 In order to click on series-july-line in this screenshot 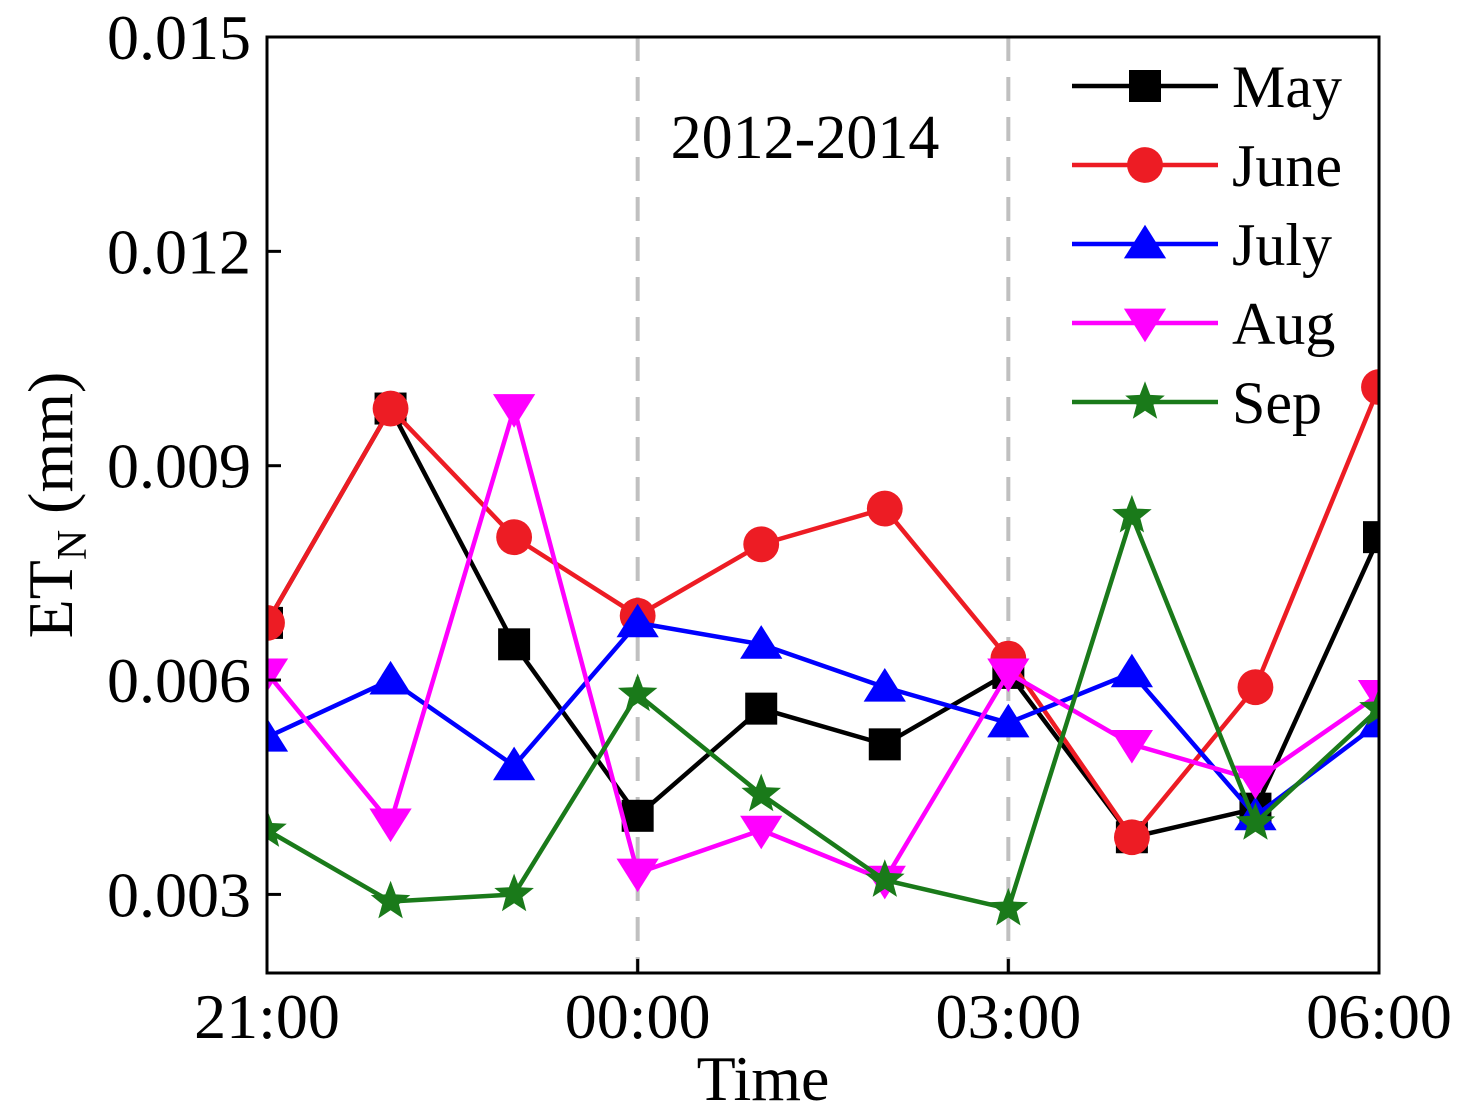, I will do `click(823, 719)`.